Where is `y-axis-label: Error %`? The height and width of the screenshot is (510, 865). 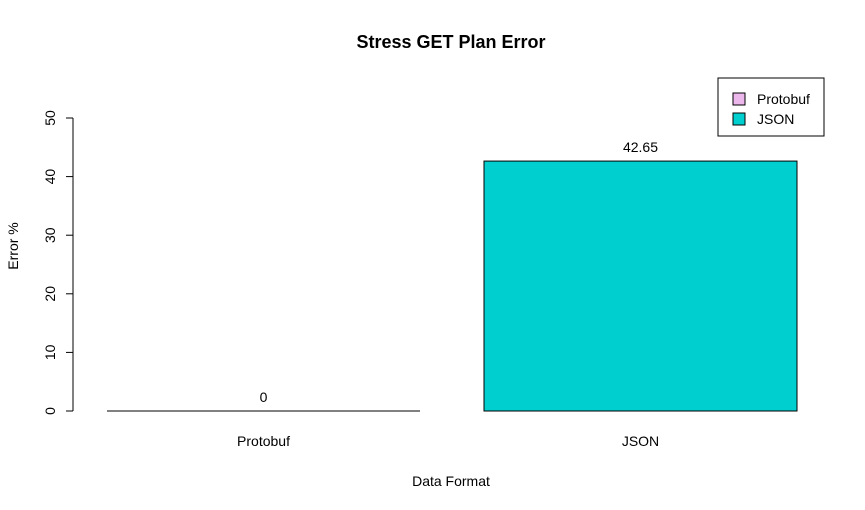
y-axis-label: Error % is located at coordinates (13, 245).